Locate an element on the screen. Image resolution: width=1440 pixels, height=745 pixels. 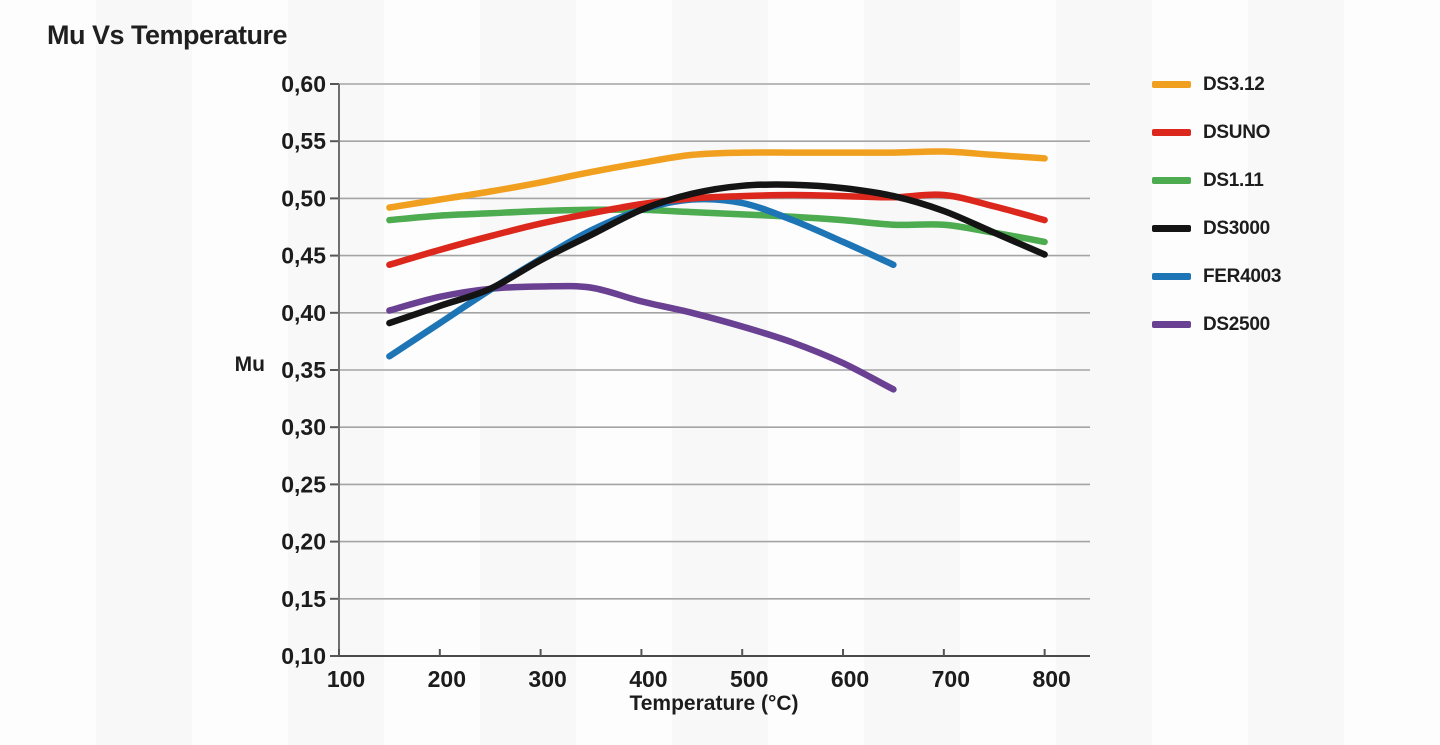
x-tick-label: 100 is located at coordinates (346, 679).